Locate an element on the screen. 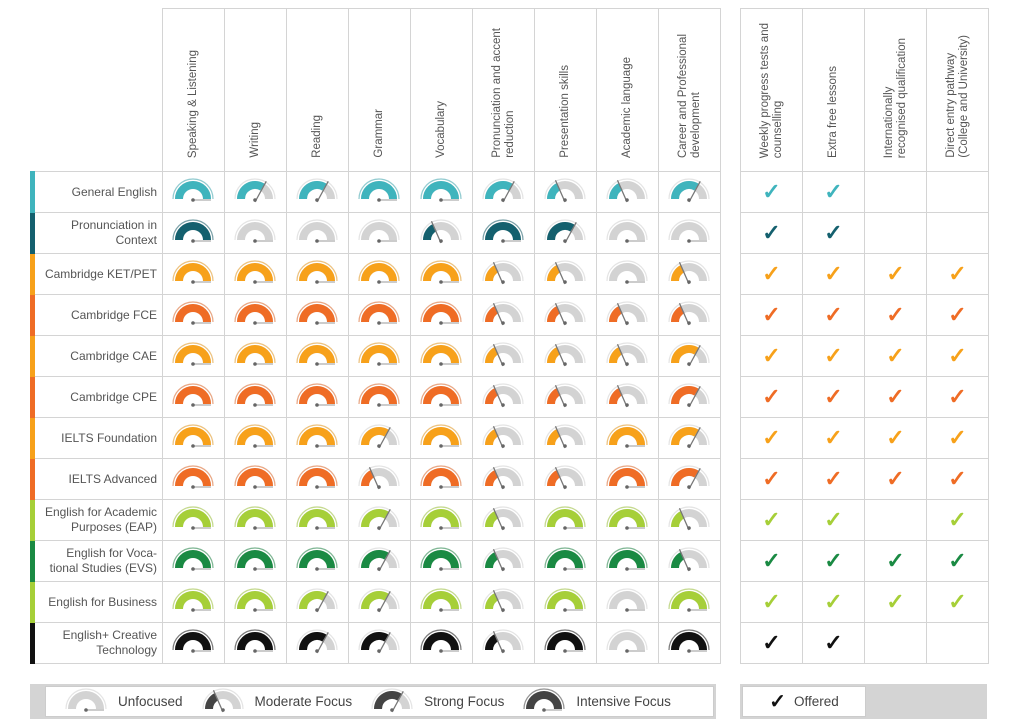 Image resolution: width=1024 pixels, height=728 pixels. feature-cell is located at coordinates (895, 643).